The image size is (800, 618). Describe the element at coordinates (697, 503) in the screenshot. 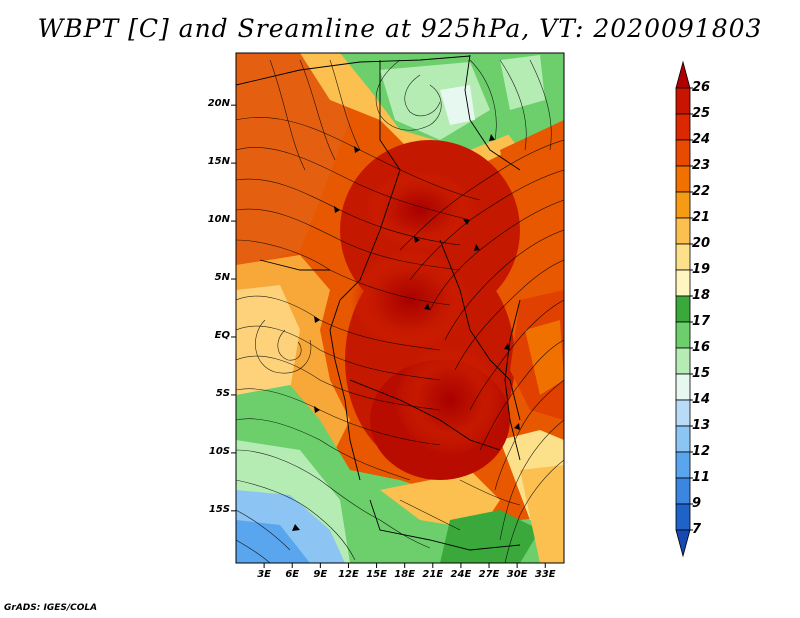

I see `colorbar-label-9: 9` at that location.